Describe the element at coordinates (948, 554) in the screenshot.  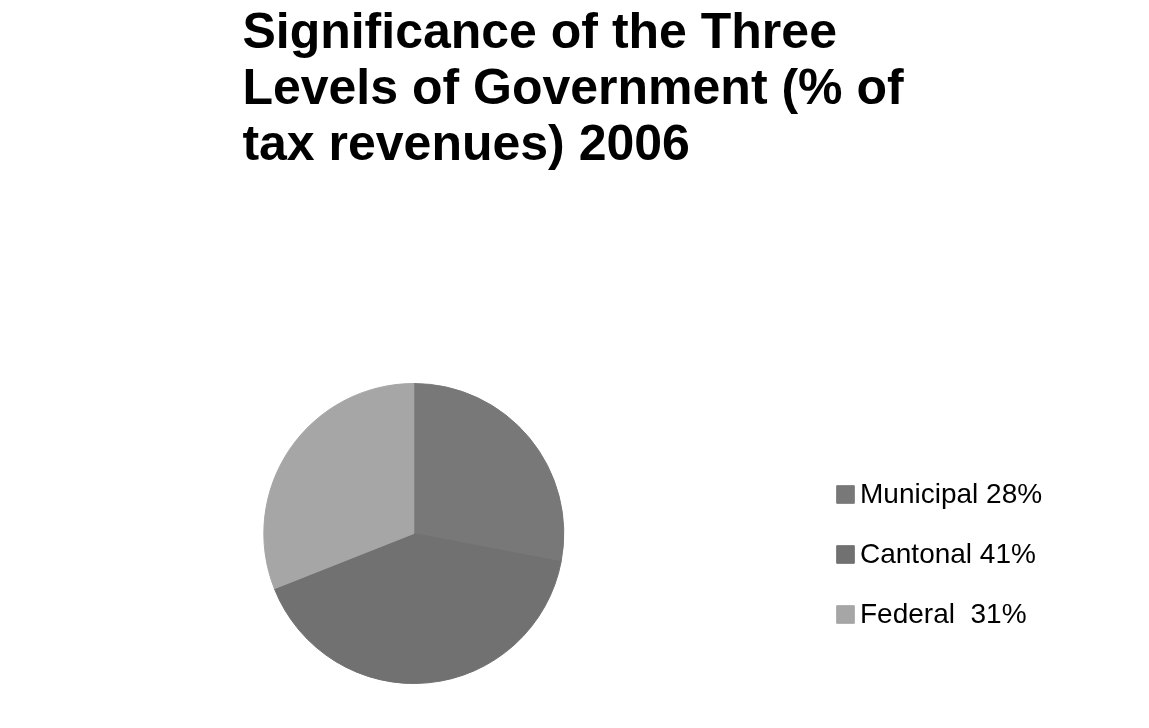
I see `legend-label: Cantonal 41%` at that location.